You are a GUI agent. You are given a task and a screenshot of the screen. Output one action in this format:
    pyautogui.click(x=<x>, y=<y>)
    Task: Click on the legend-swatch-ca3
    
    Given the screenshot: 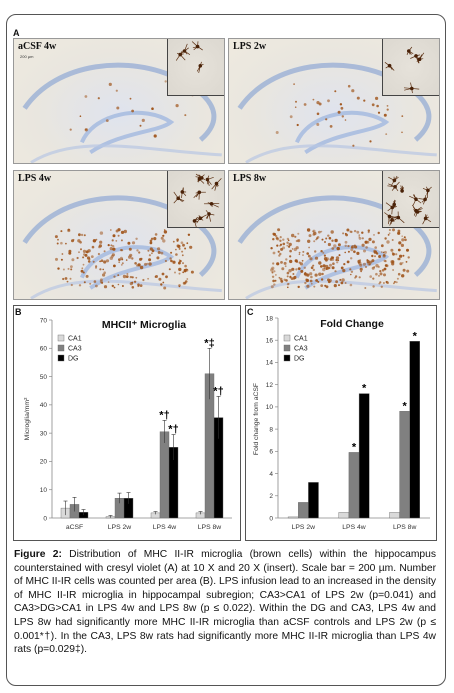 What is the action you would take?
    pyautogui.click(x=287, y=348)
    